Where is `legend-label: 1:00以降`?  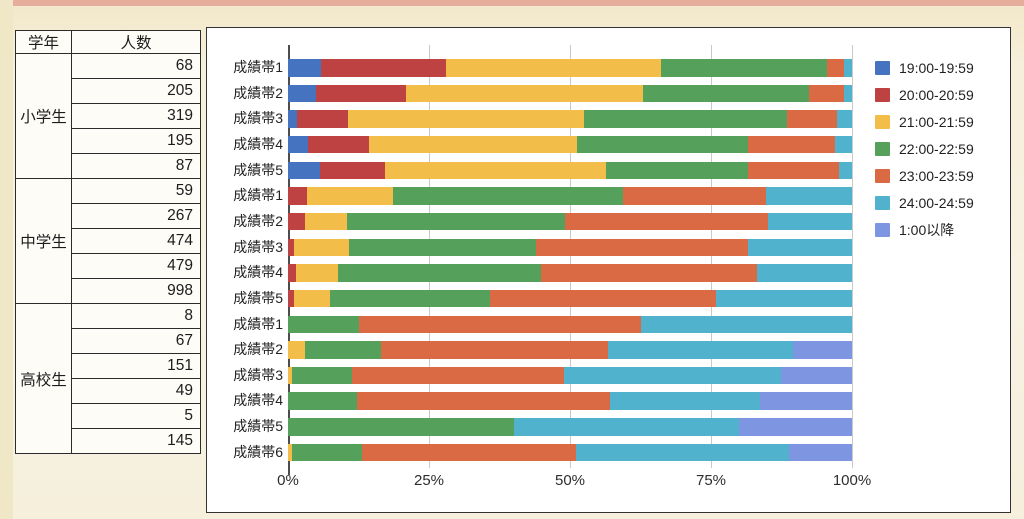 legend-label: 1:00以降 is located at coordinates (927, 229).